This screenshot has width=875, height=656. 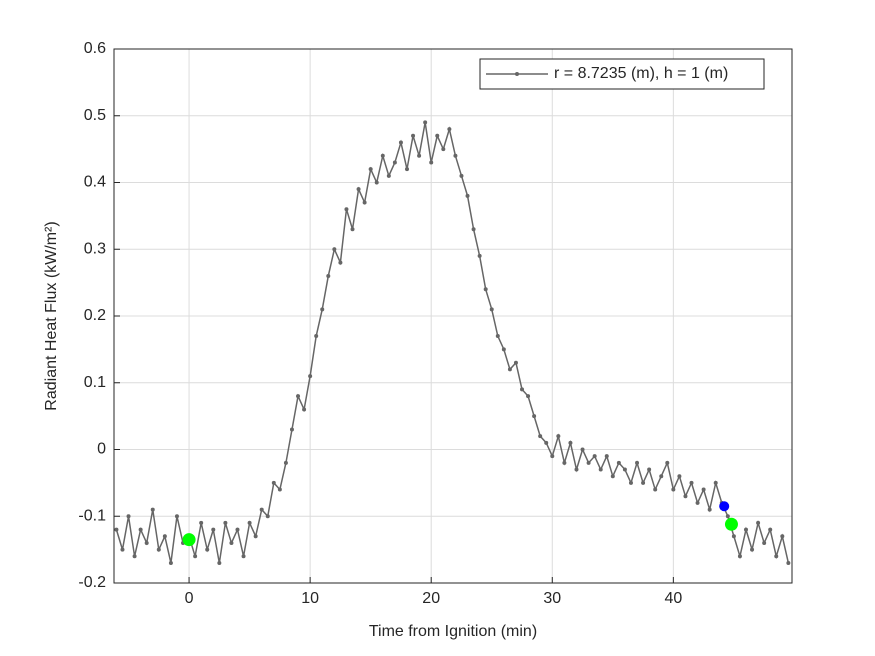 What do you see at coordinates (95, 248) in the screenshot?
I see `y-tick-label: 0.3` at bounding box center [95, 248].